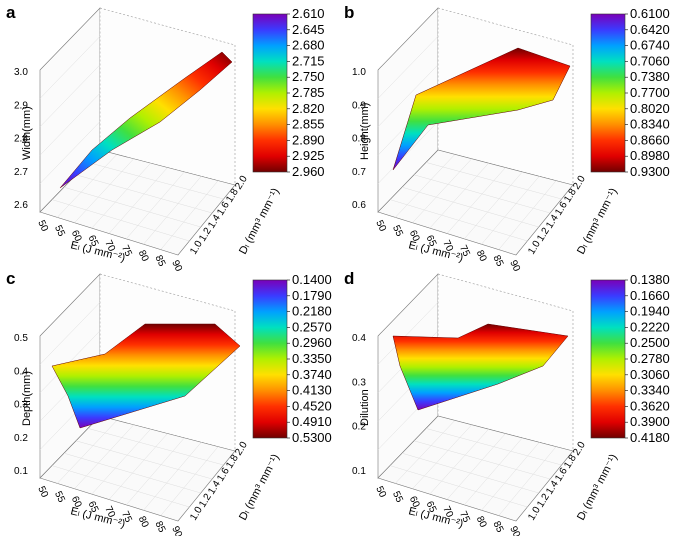 This screenshot has height=536, width=685. What do you see at coordinates (21, 438) in the screenshot?
I see `z-tick-label: 0.2` at bounding box center [21, 438].